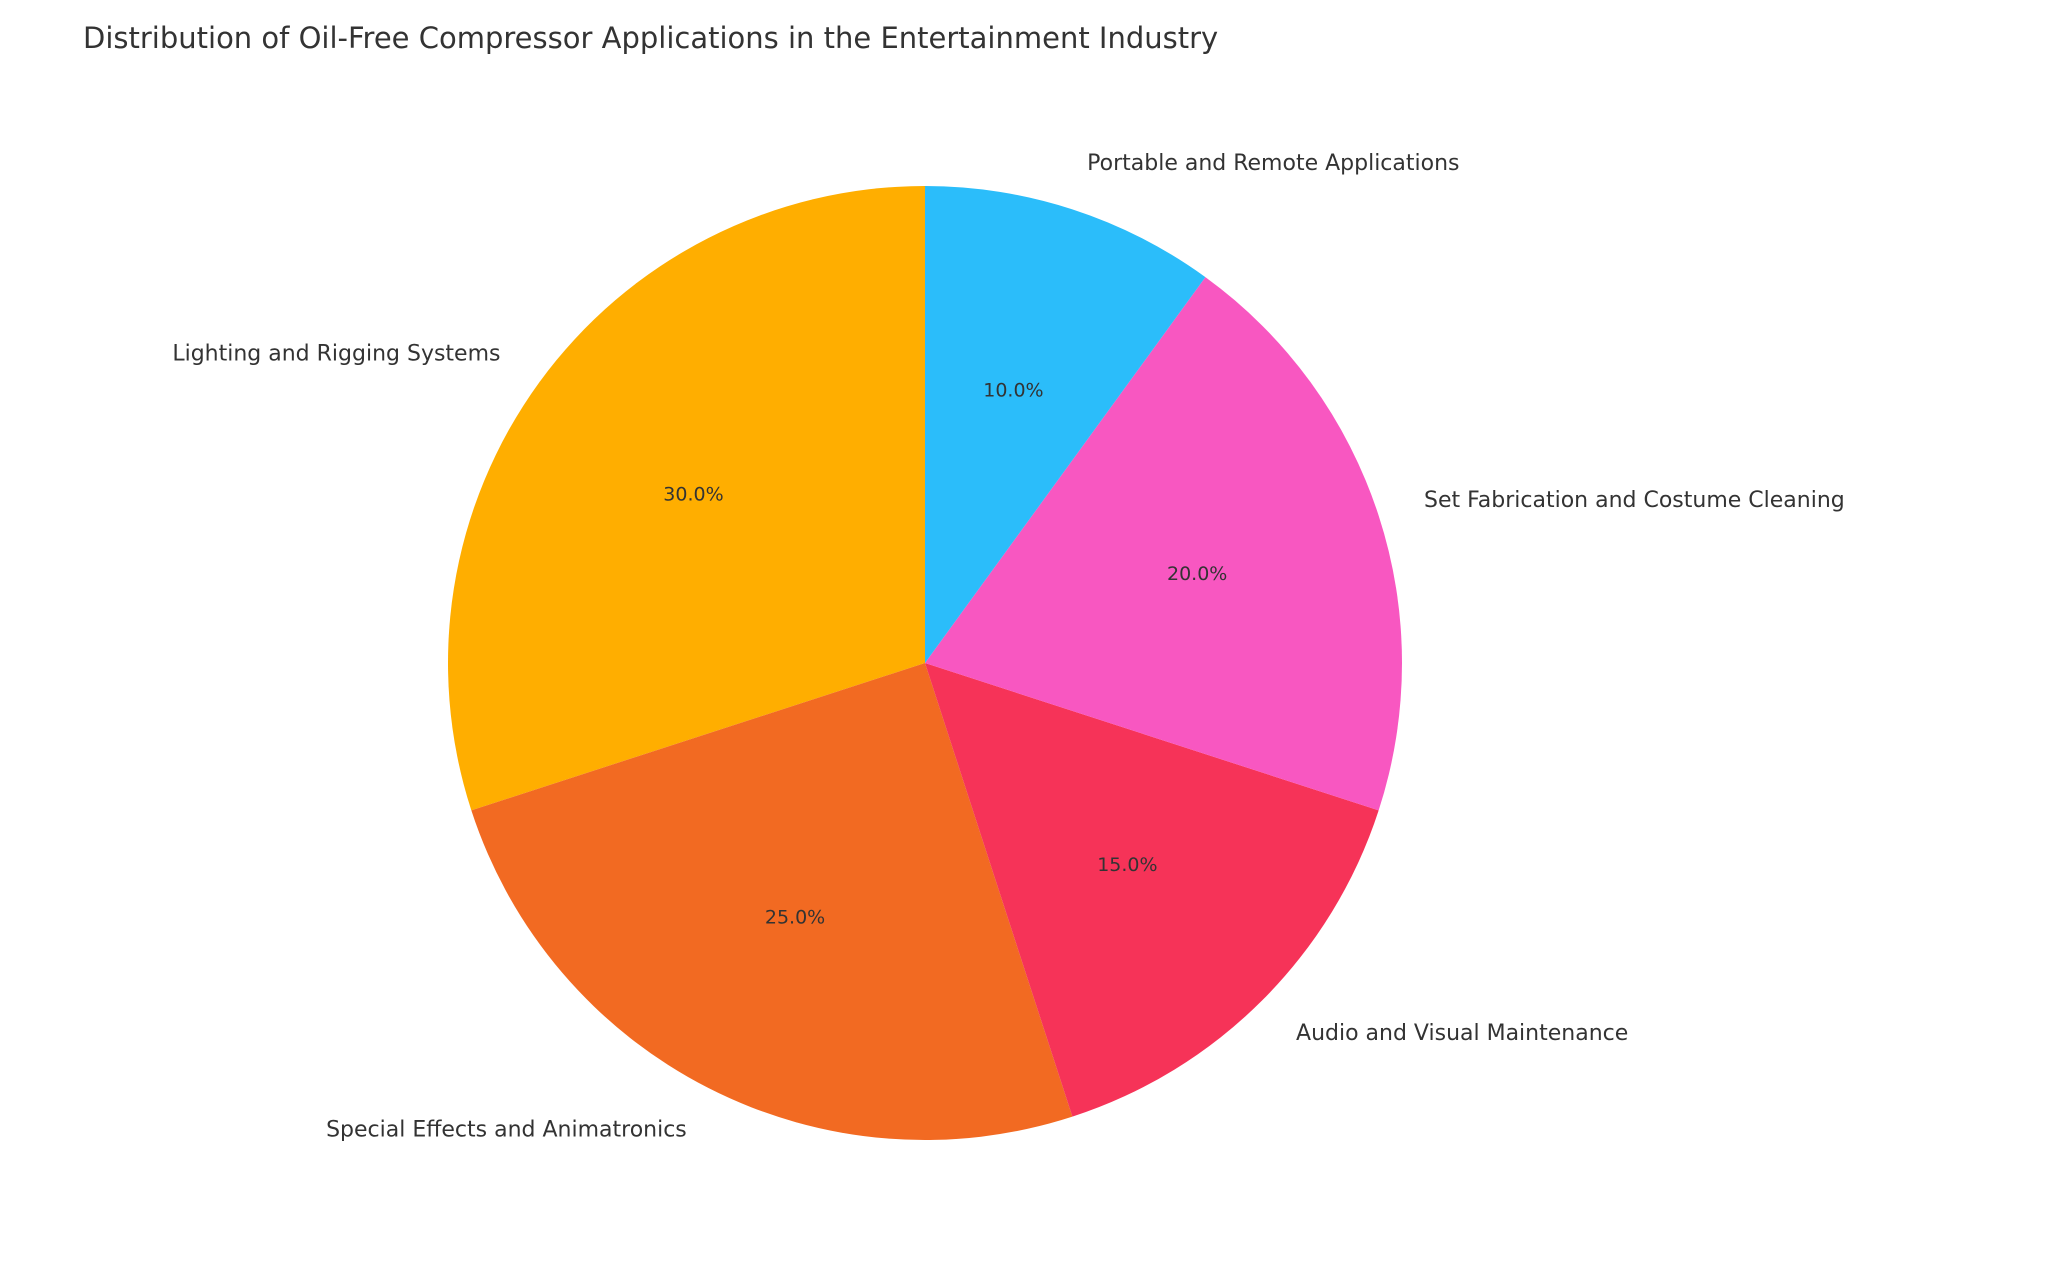  What do you see at coordinates (1634, 500) in the screenshot?
I see `slice-label: Set Fabrication and Costume Cleaning` at bounding box center [1634, 500].